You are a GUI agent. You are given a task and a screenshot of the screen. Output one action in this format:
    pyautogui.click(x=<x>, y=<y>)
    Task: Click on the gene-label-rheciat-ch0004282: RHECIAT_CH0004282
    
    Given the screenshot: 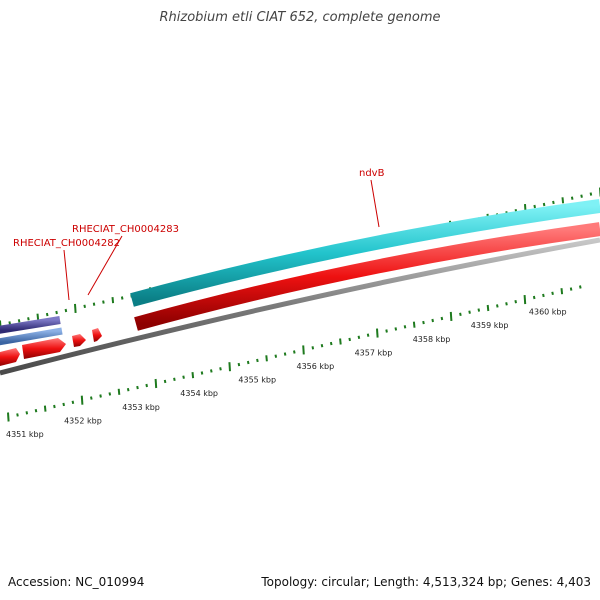 What is the action you would take?
    pyautogui.click(x=66, y=243)
    